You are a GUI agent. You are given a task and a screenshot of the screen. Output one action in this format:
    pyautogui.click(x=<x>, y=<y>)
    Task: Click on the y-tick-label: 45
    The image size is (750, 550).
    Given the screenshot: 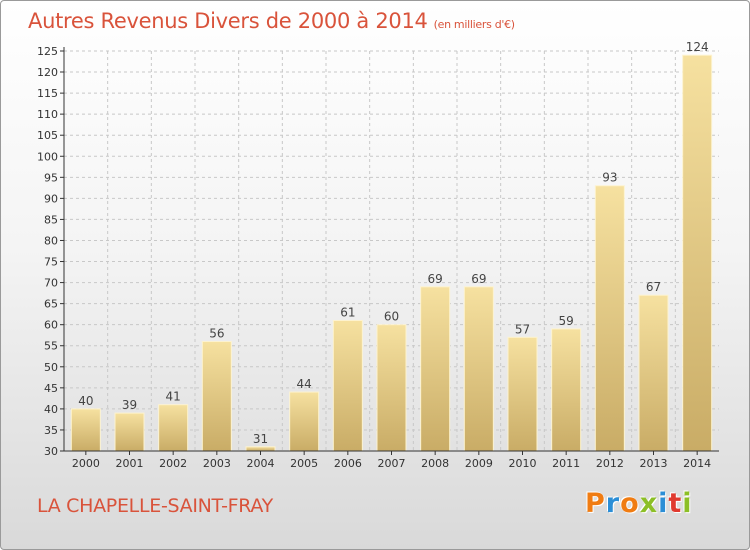 What is the action you would take?
    pyautogui.click(x=51, y=388)
    